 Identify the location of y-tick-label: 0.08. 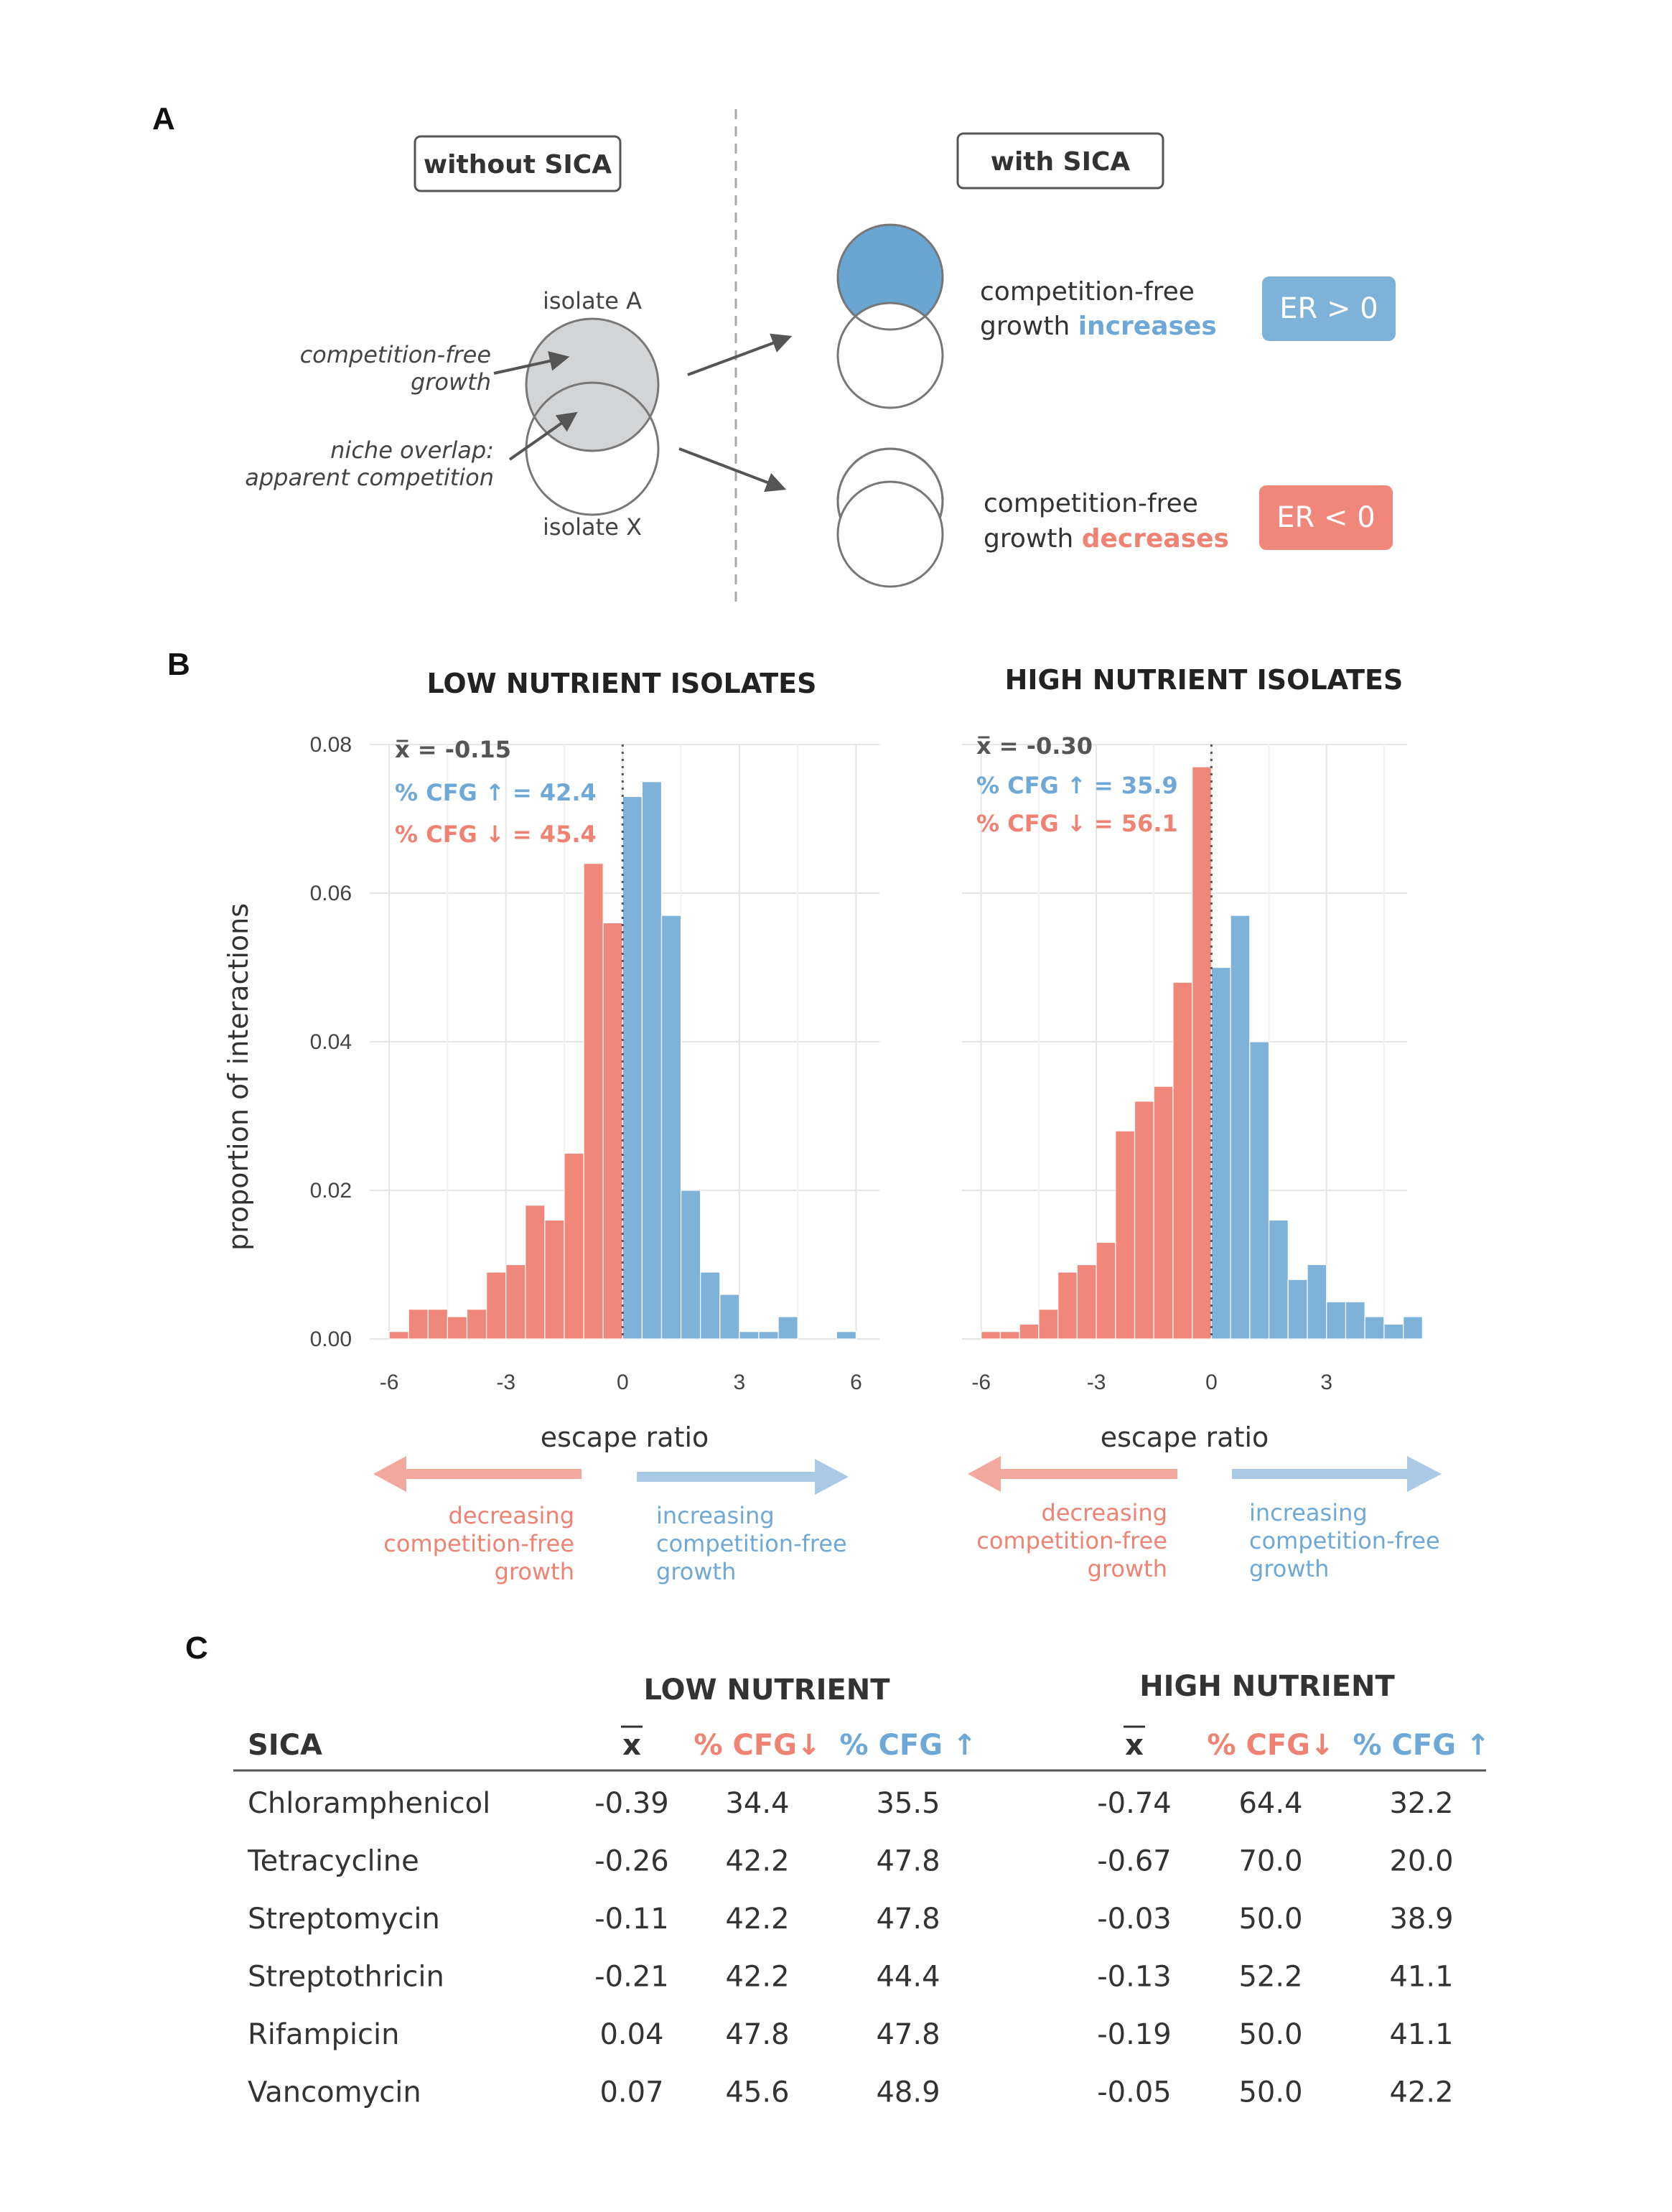
(331, 745).